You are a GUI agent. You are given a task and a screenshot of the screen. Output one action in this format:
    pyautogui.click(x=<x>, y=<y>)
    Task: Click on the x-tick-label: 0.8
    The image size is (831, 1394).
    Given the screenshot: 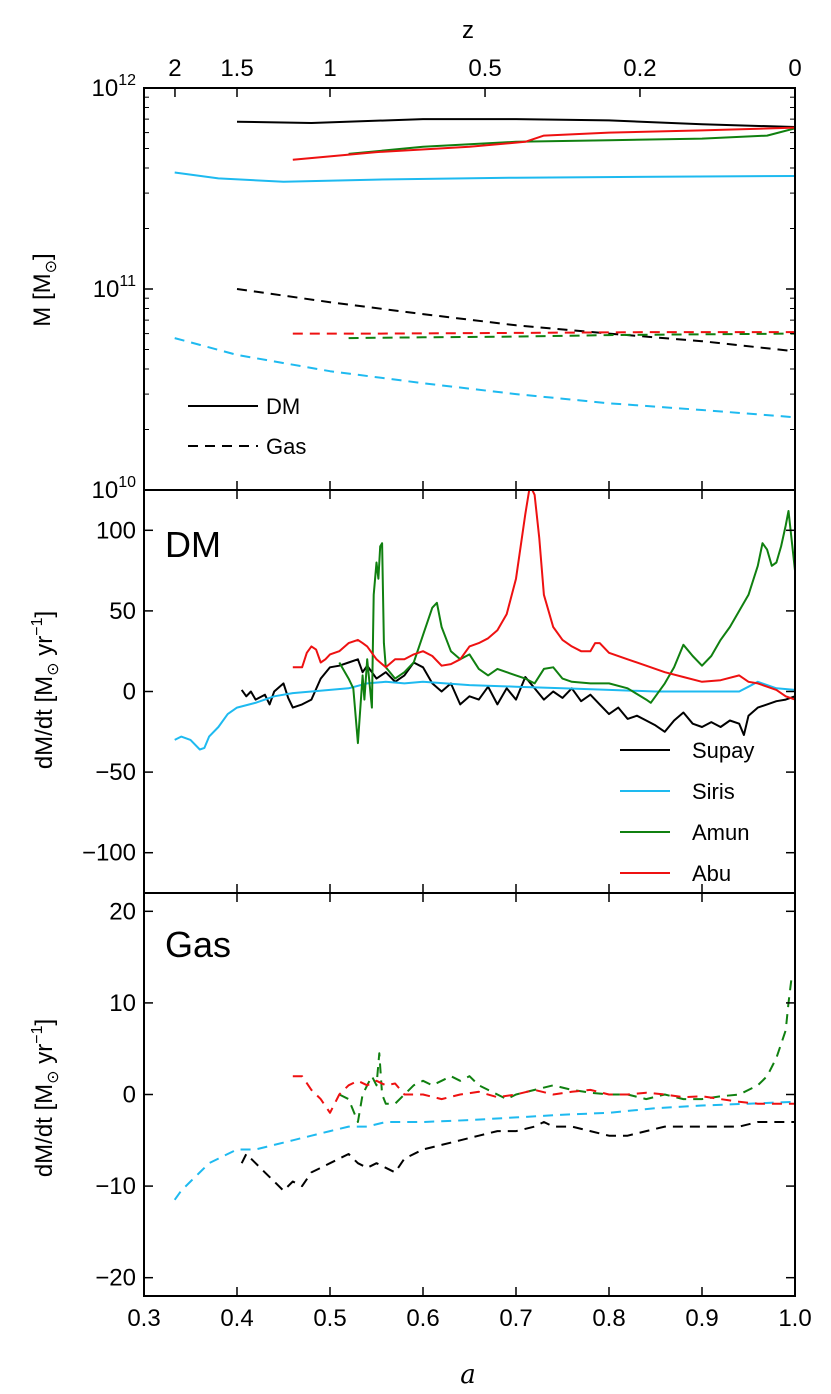 What is the action you would take?
    pyautogui.click(x=608, y=1318)
    